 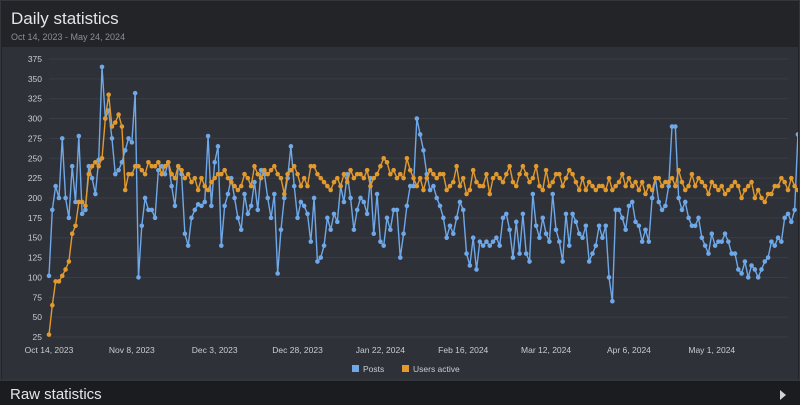 I want to click on y-tick-label: 275, so click(x=35, y=138).